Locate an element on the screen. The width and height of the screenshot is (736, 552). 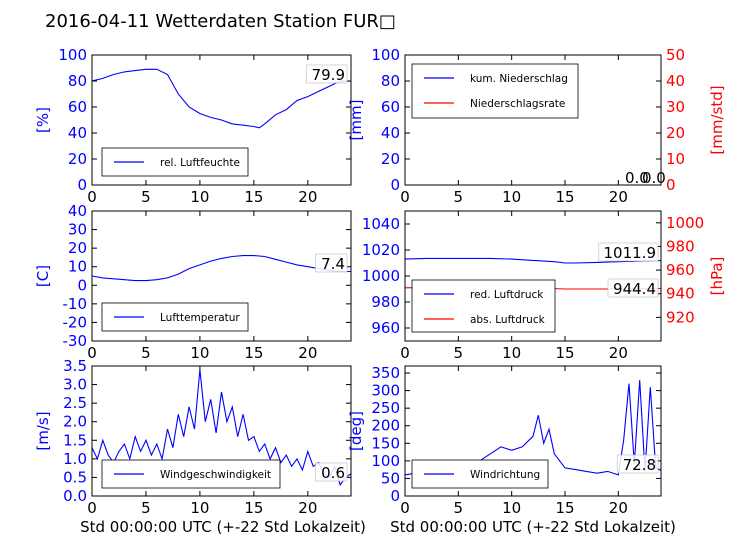
y2-tick-label: 940 is located at coordinates (680, 294).